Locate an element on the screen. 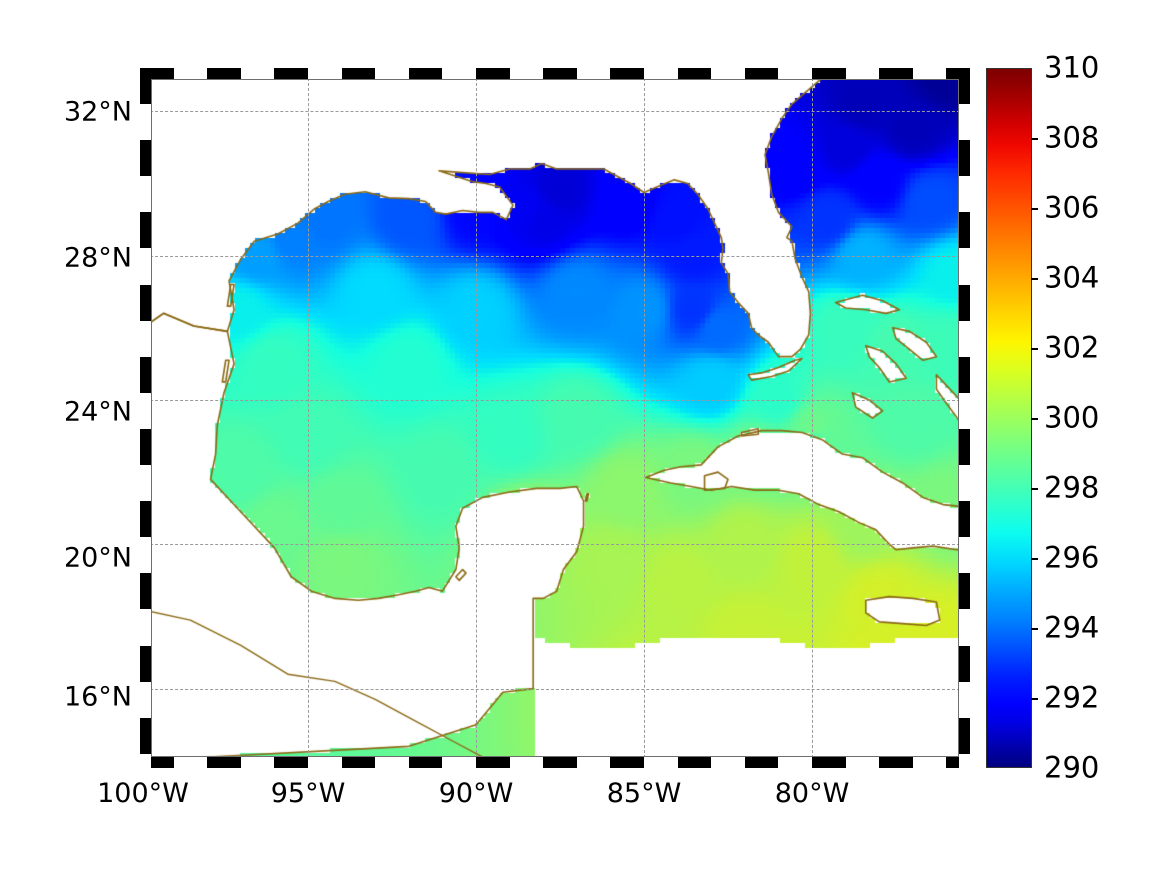 The image size is (1167, 875). lon-tick-90W: 90°W is located at coordinates (476, 793).